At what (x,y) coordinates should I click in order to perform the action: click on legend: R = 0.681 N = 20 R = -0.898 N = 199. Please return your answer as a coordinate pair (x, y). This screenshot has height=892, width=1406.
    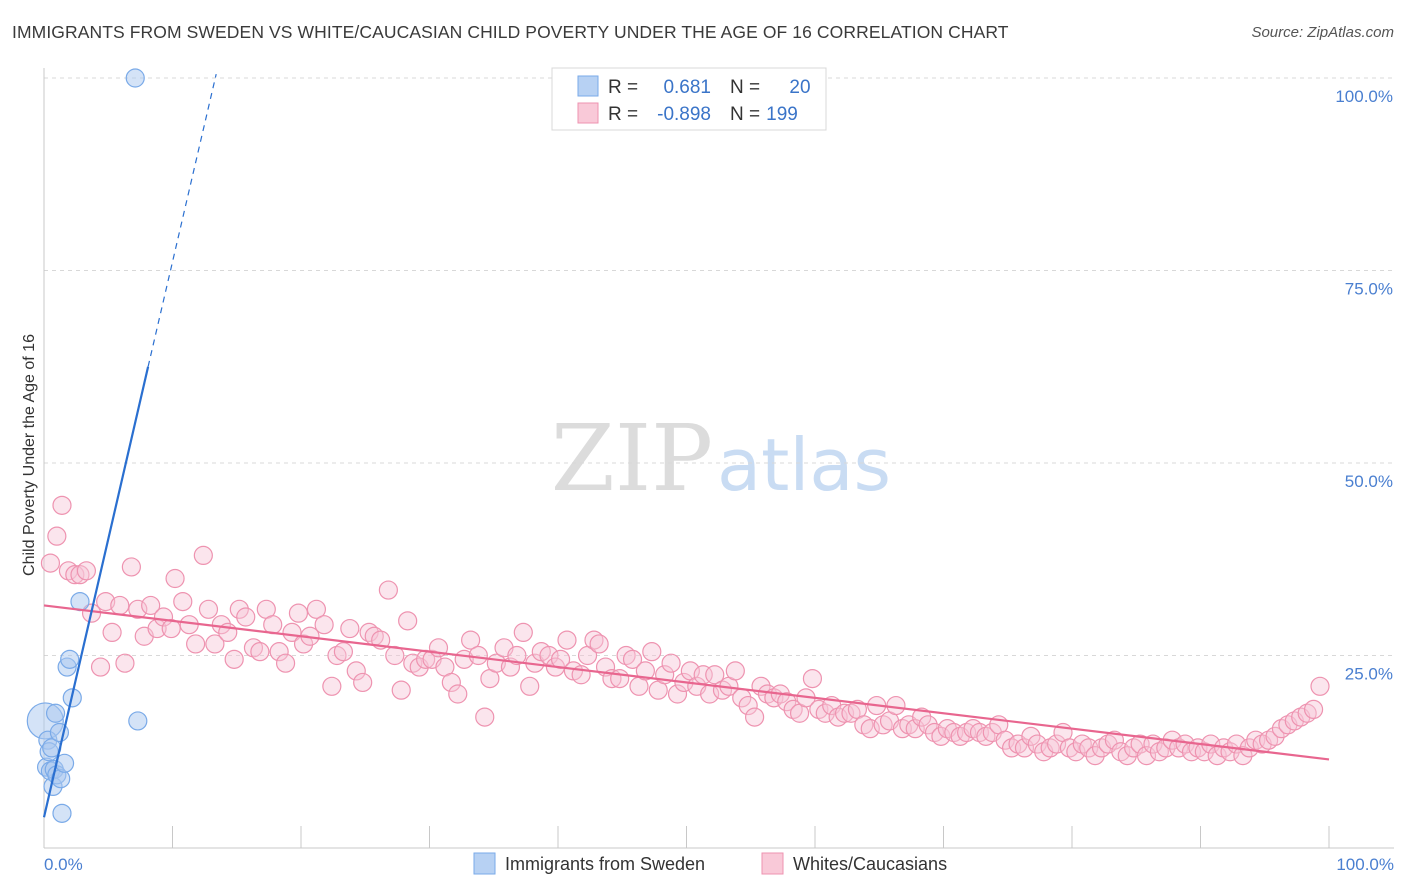
    Looking at the image, I should click on (689, 99).